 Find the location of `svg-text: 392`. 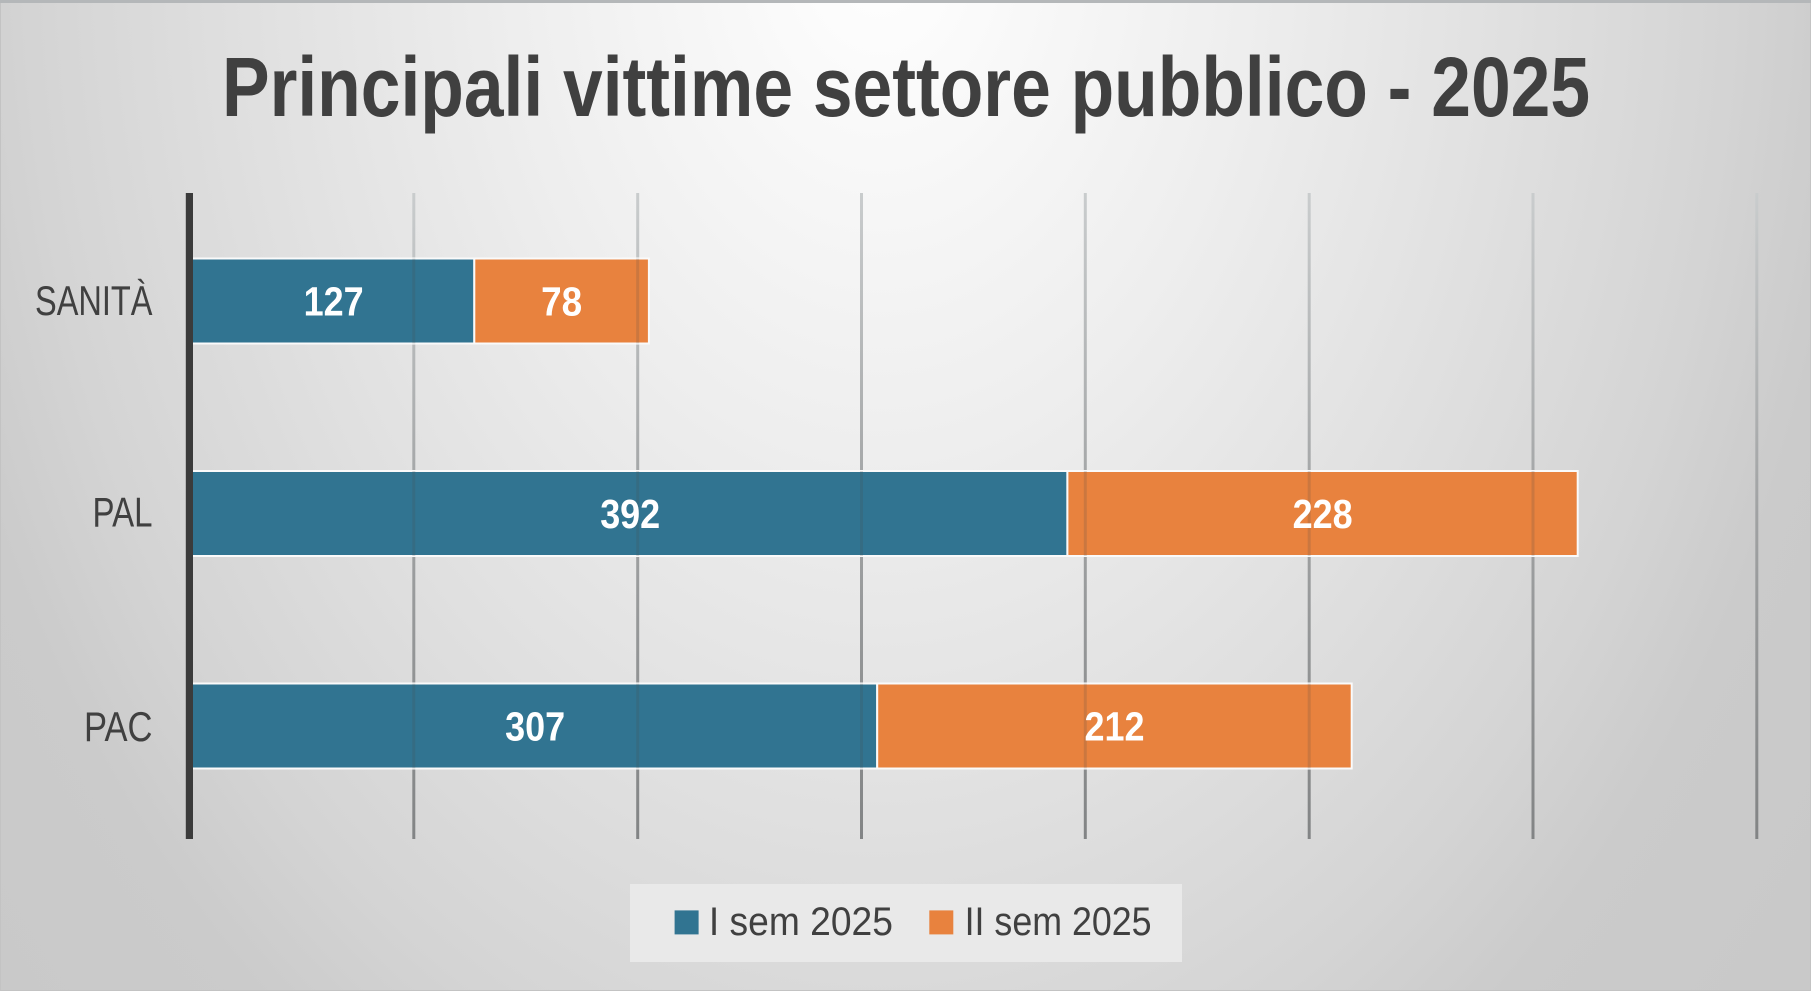

svg-text: 392 is located at coordinates (630, 514).